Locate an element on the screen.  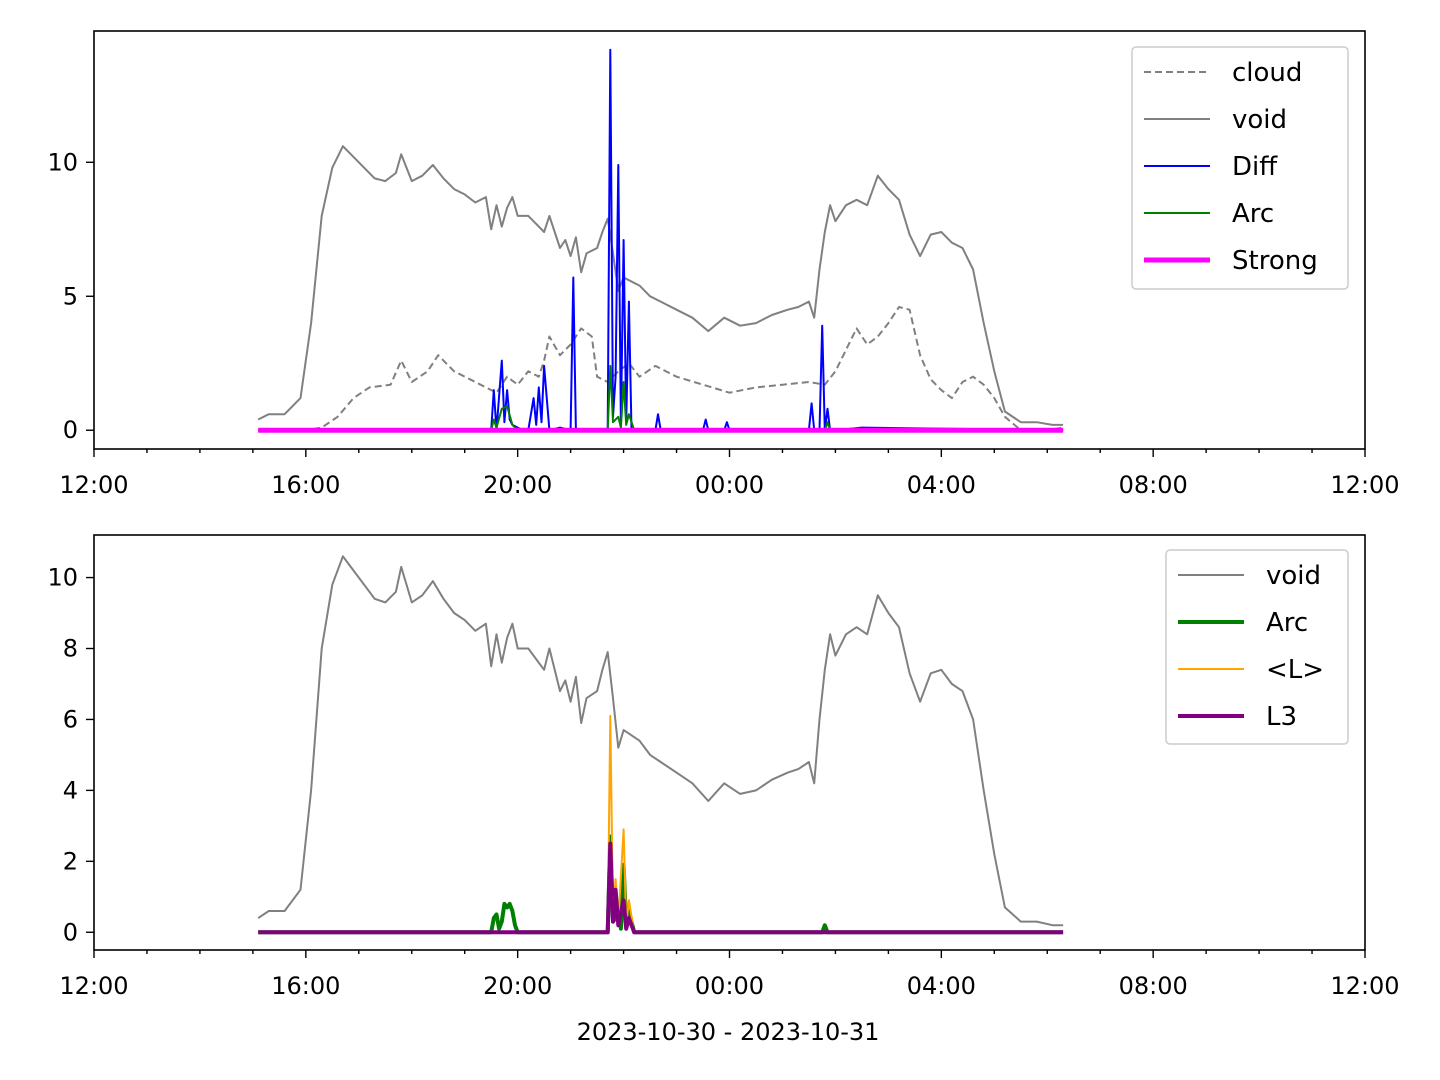
legend: cloud void Diff Arc Strong is located at coordinates (1240, 168).